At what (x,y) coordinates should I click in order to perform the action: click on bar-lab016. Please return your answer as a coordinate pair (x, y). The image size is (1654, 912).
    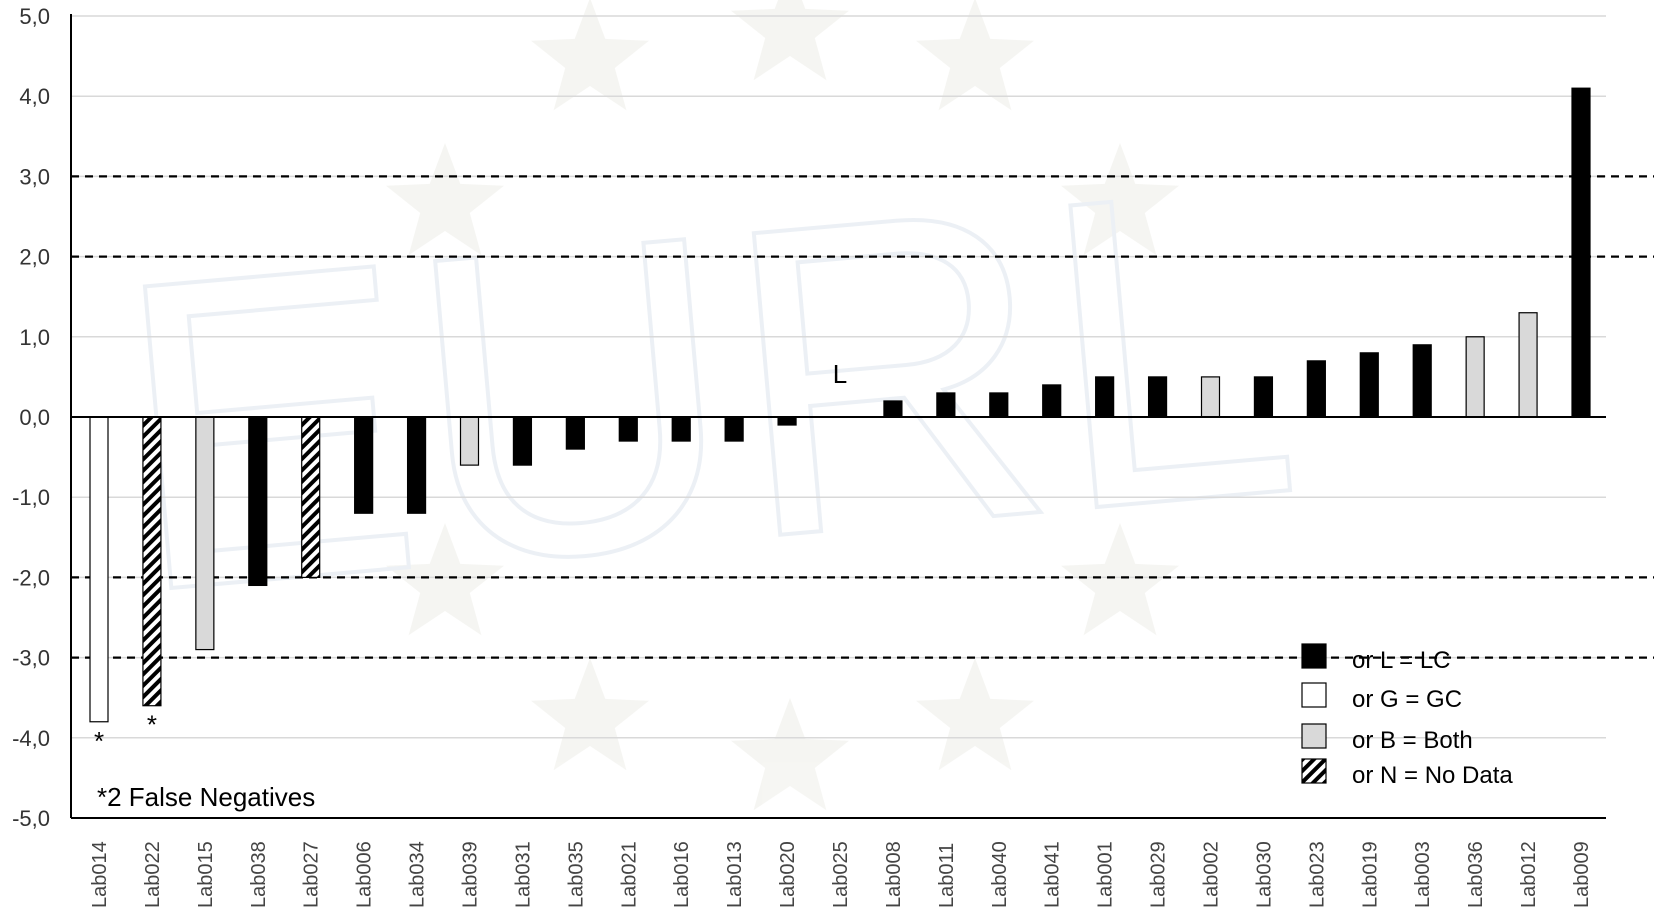
    Looking at the image, I should click on (681, 429).